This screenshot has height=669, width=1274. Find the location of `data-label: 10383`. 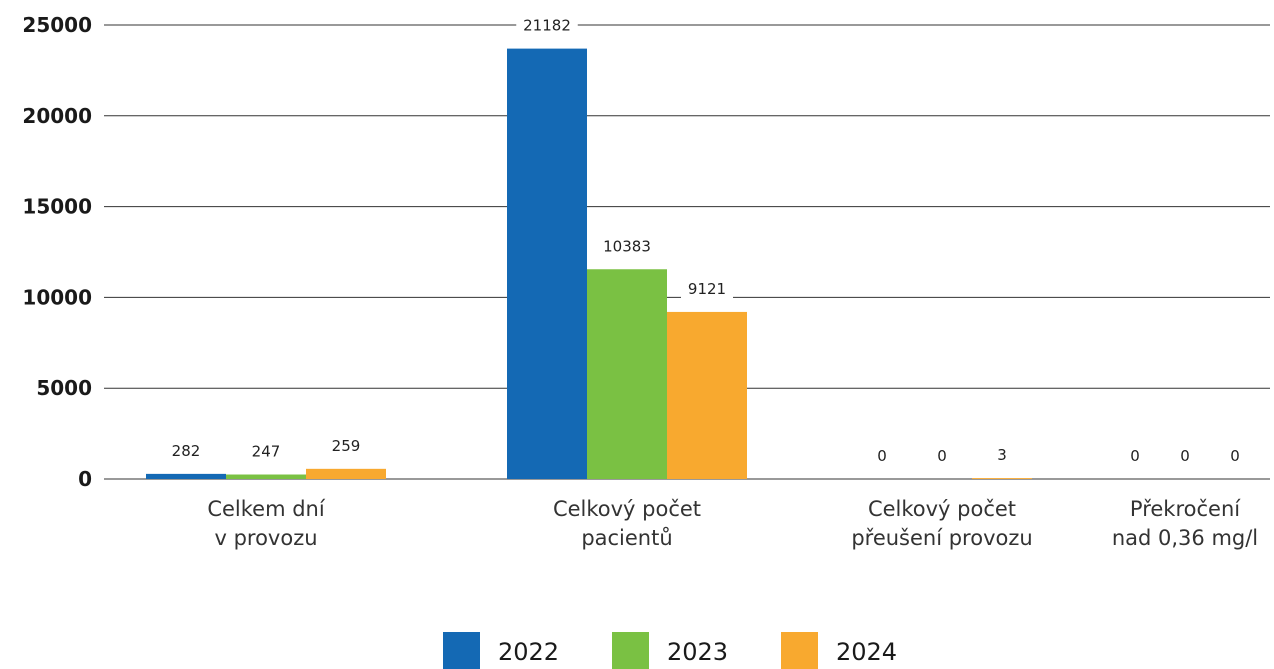

data-label: 10383 is located at coordinates (627, 246).